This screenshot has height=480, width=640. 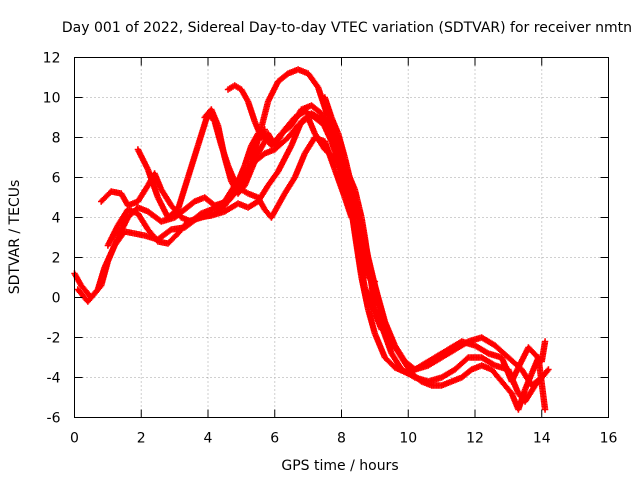 What do you see at coordinates (54, 379) in the screenshot?
I see `y-tick-label: -4` at bounding box center [54, 379].